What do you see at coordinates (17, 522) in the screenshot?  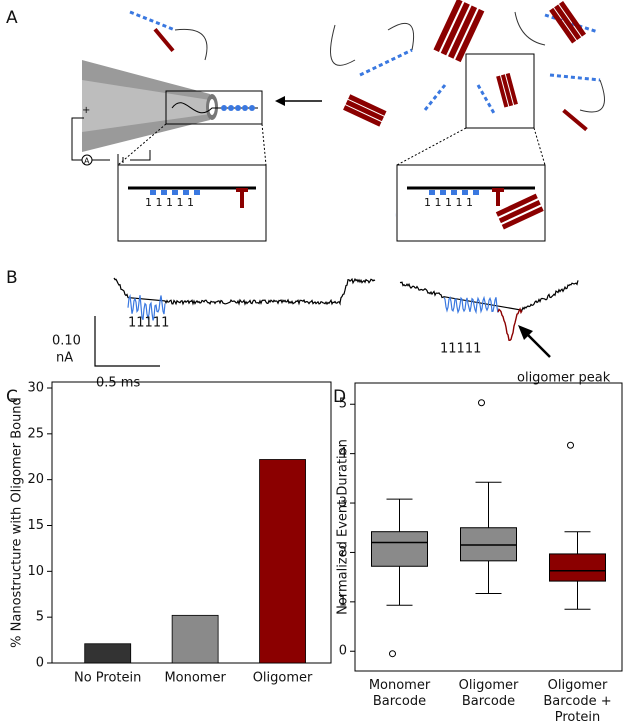 I see `y-axis-label: % Nanostructure with Oligomer Bound` at bounding box center [17, 522].